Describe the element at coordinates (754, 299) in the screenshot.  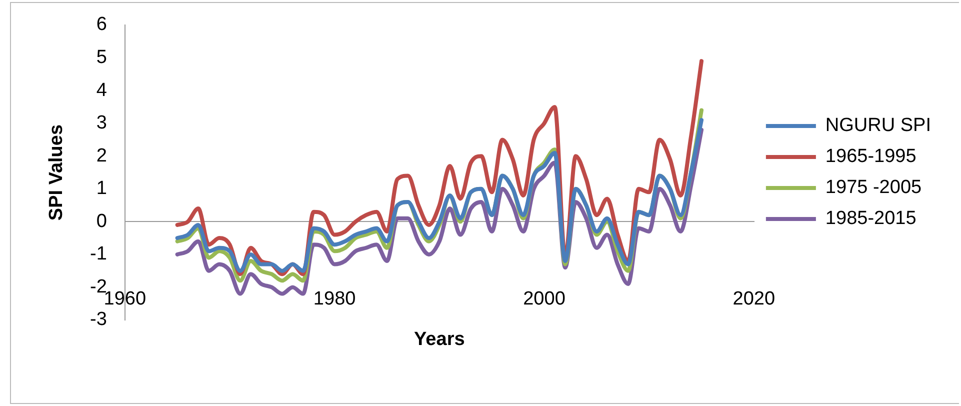
I see `x-tick-label: 2020` at that location.